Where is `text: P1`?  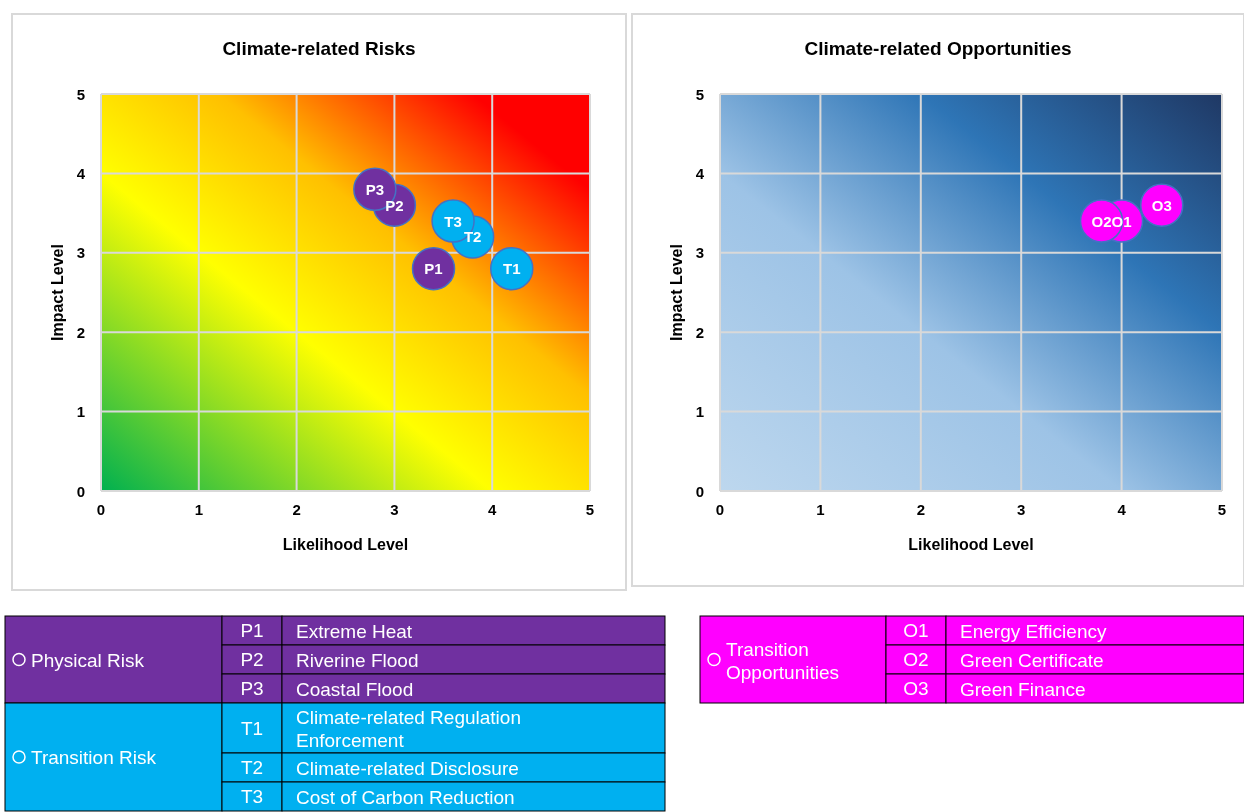
text: P1 is located at coordinates (252, 630).